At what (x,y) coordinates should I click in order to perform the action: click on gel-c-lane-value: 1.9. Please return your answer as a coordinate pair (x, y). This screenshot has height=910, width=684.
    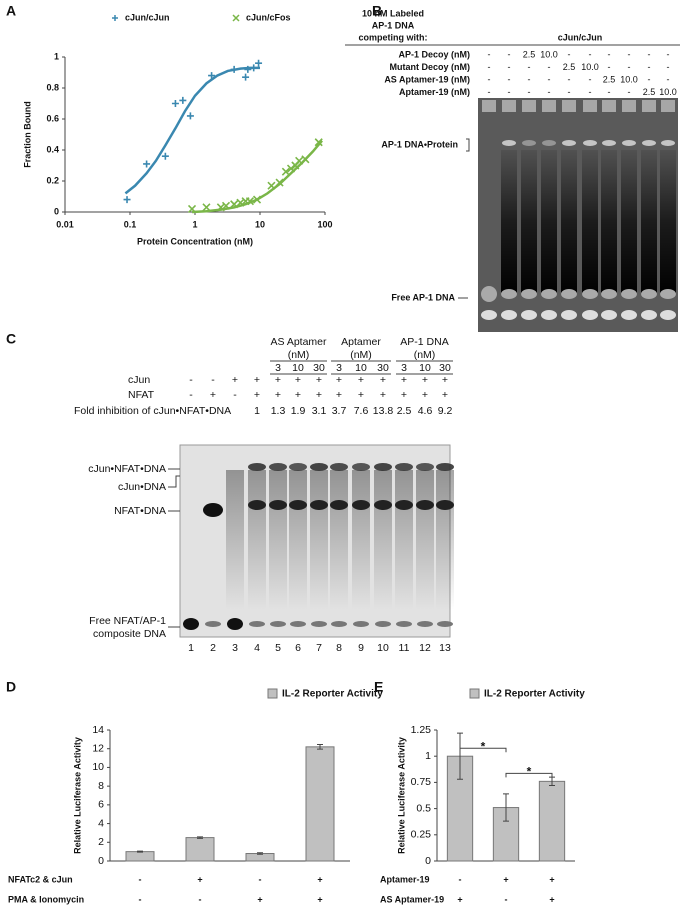
    Looking at the image, I should click on (298, 411).